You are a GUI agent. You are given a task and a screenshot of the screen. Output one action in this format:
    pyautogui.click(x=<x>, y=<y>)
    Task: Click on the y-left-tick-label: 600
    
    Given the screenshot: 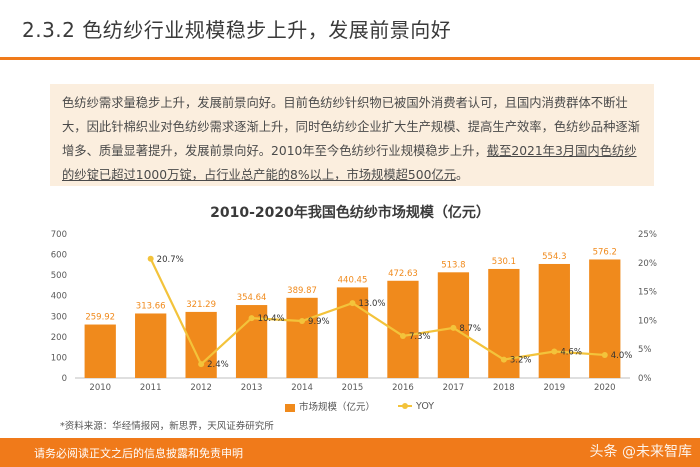 What is the action you would take?
    pyautogui.click(x=59, y=256)
    